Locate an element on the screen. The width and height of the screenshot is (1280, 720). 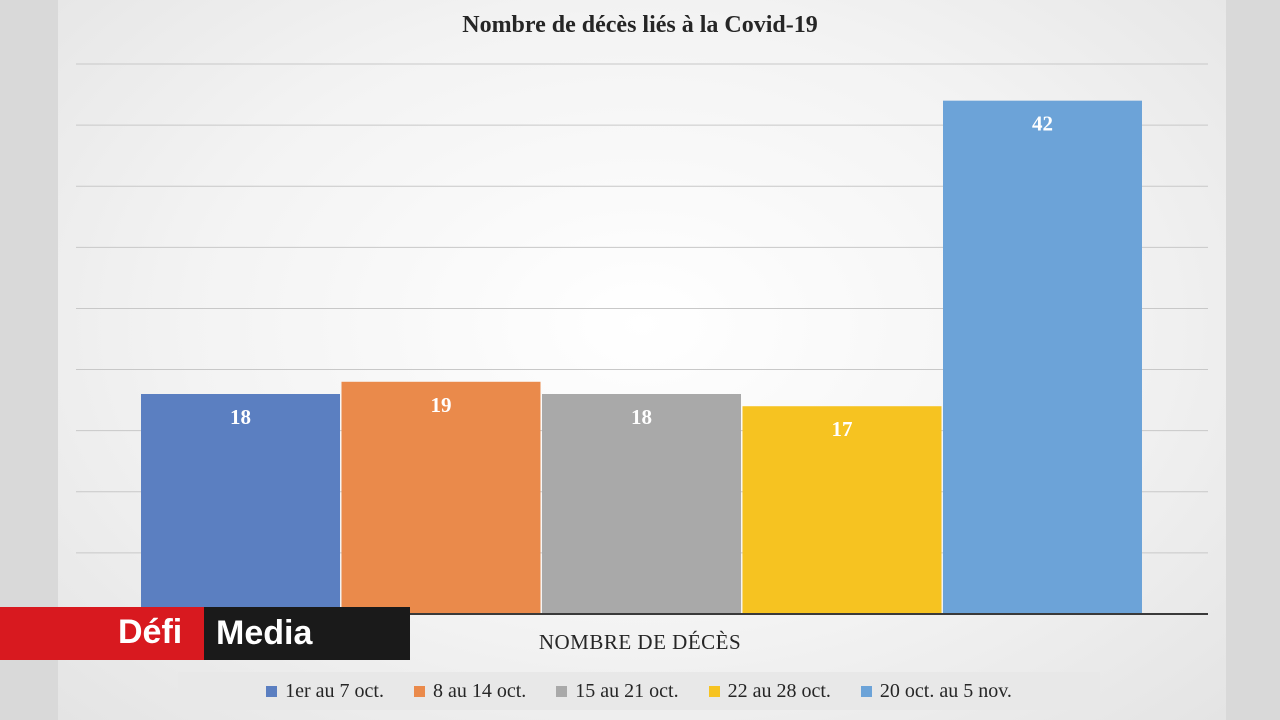
logo-media-box: Media is located at coordinates (307, 633).